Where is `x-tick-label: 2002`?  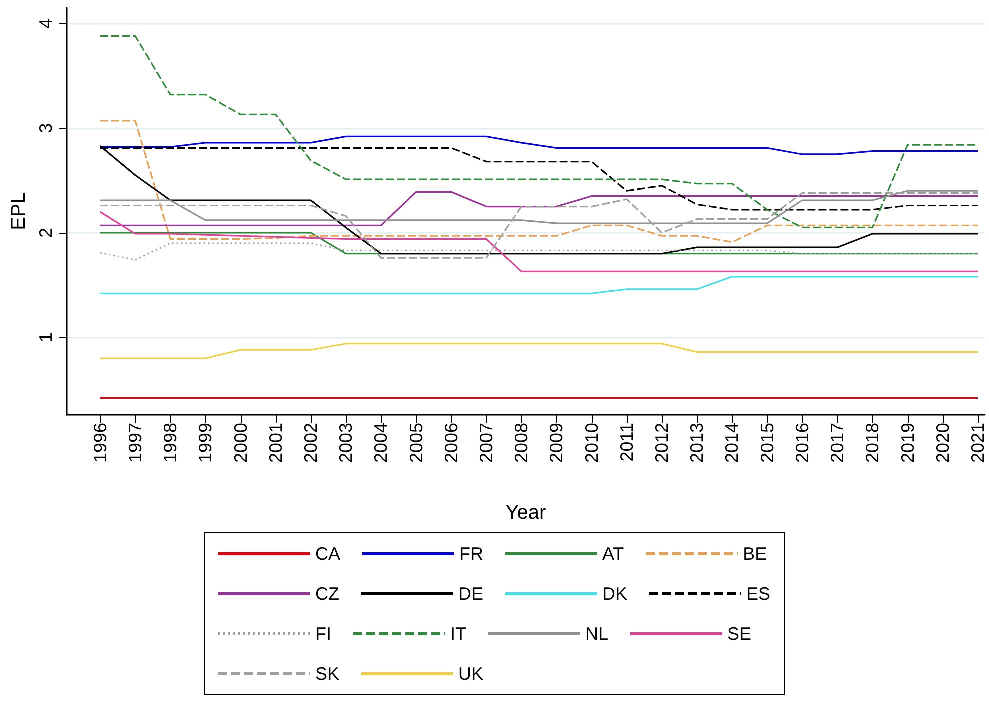 x-tick-label: 2002 is located at coordinates (310, 443).